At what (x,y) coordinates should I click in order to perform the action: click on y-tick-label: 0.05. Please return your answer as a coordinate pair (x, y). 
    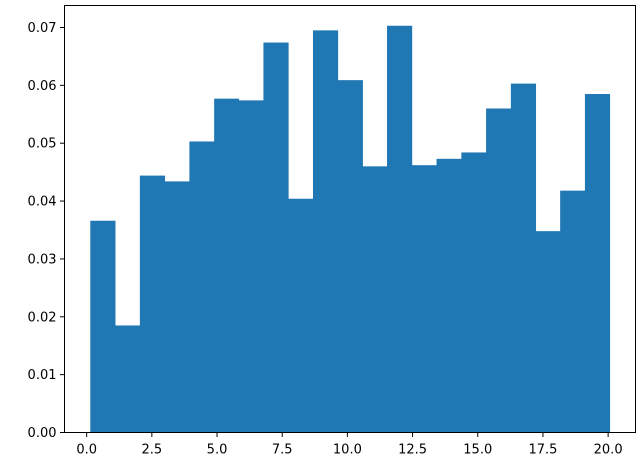
    Looking at the image, I should click on (42, 144).